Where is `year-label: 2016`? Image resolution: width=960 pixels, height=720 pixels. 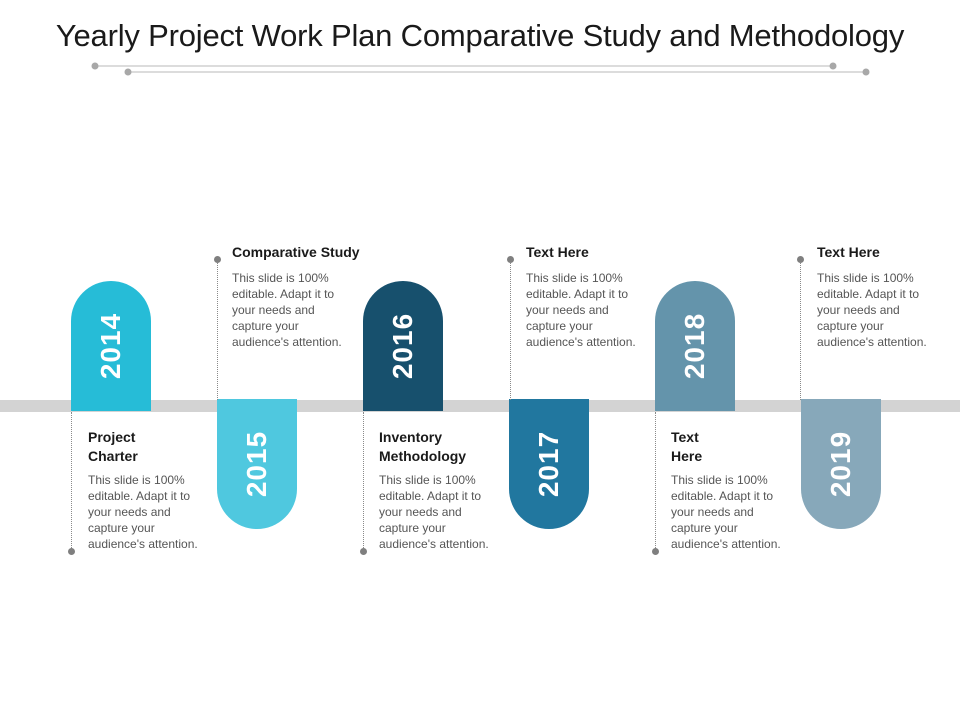
year-label: 2016 is located at coordinates (402, 346).